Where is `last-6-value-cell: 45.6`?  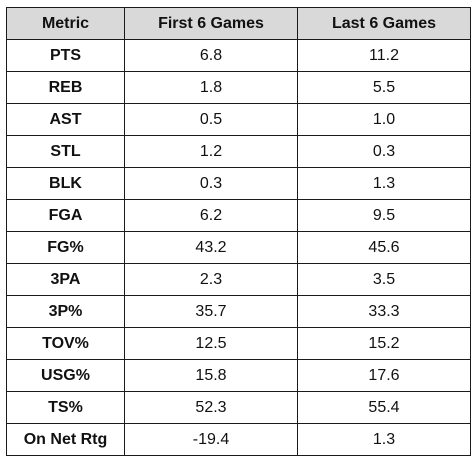
last-6-value-cell: 45.6 is located at coordinates (384, 247).